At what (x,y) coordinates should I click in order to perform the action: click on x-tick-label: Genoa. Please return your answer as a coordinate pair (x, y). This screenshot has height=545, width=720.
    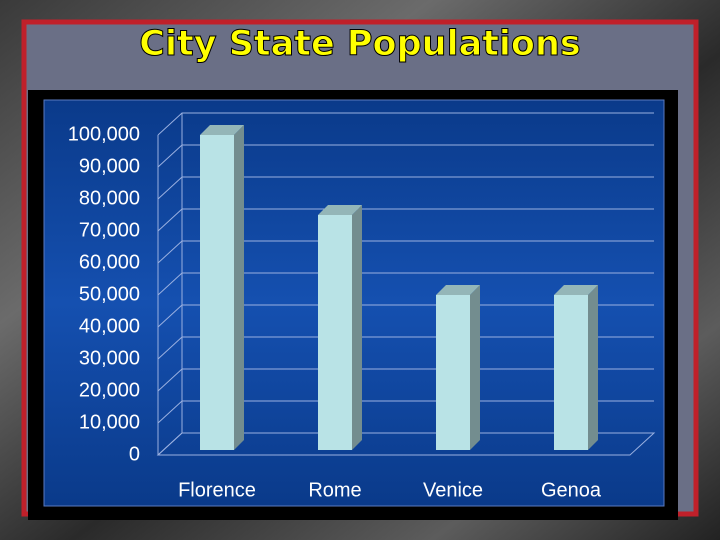
    Looking at the image, I should click on (571, 490).